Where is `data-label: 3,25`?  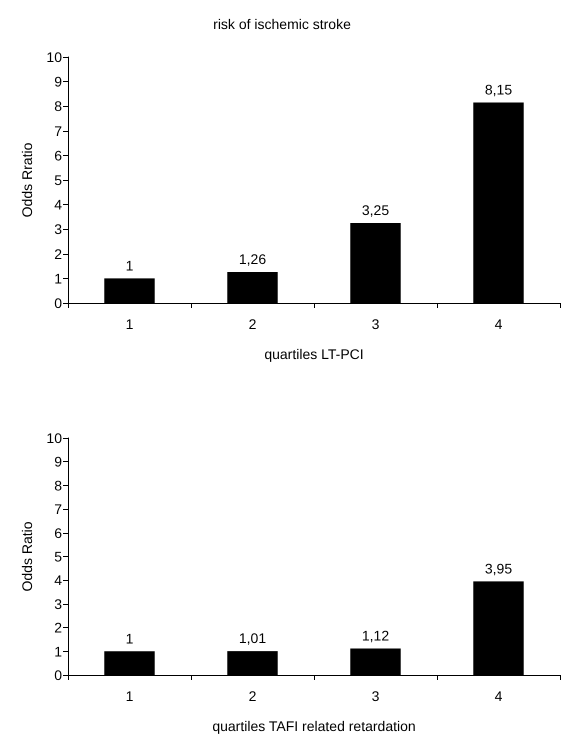
data-label: 3,25 is located at coordinates (376, 210).